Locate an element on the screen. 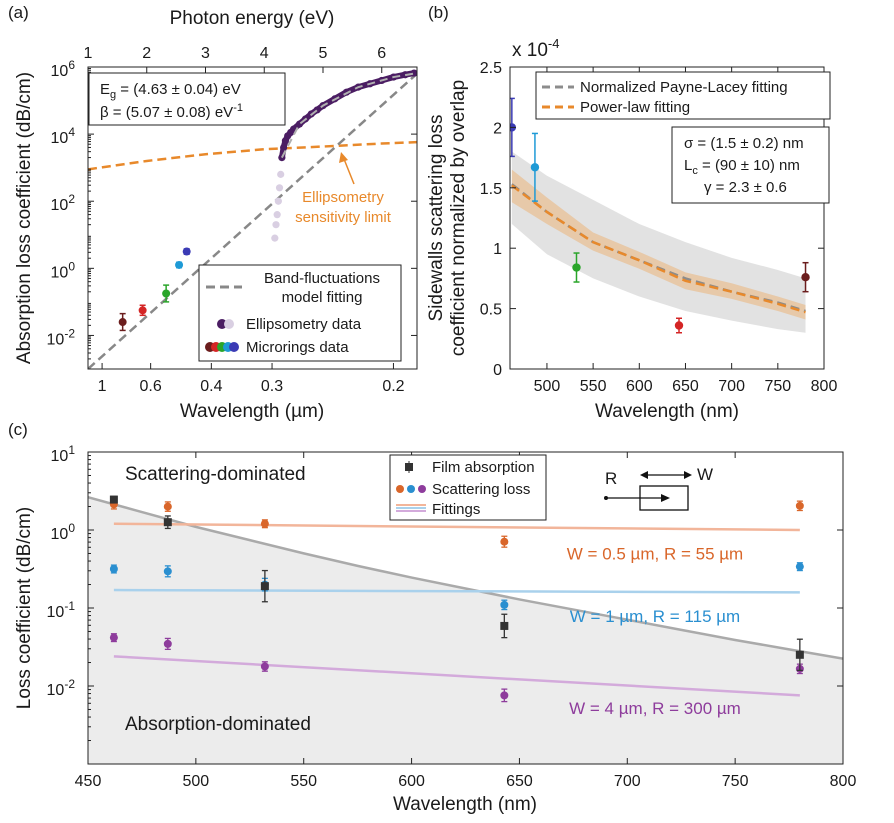 This screenshot has height=823, width=894. panel-a-x-tick-label: 0.4 is located at coordinates (211, 386).